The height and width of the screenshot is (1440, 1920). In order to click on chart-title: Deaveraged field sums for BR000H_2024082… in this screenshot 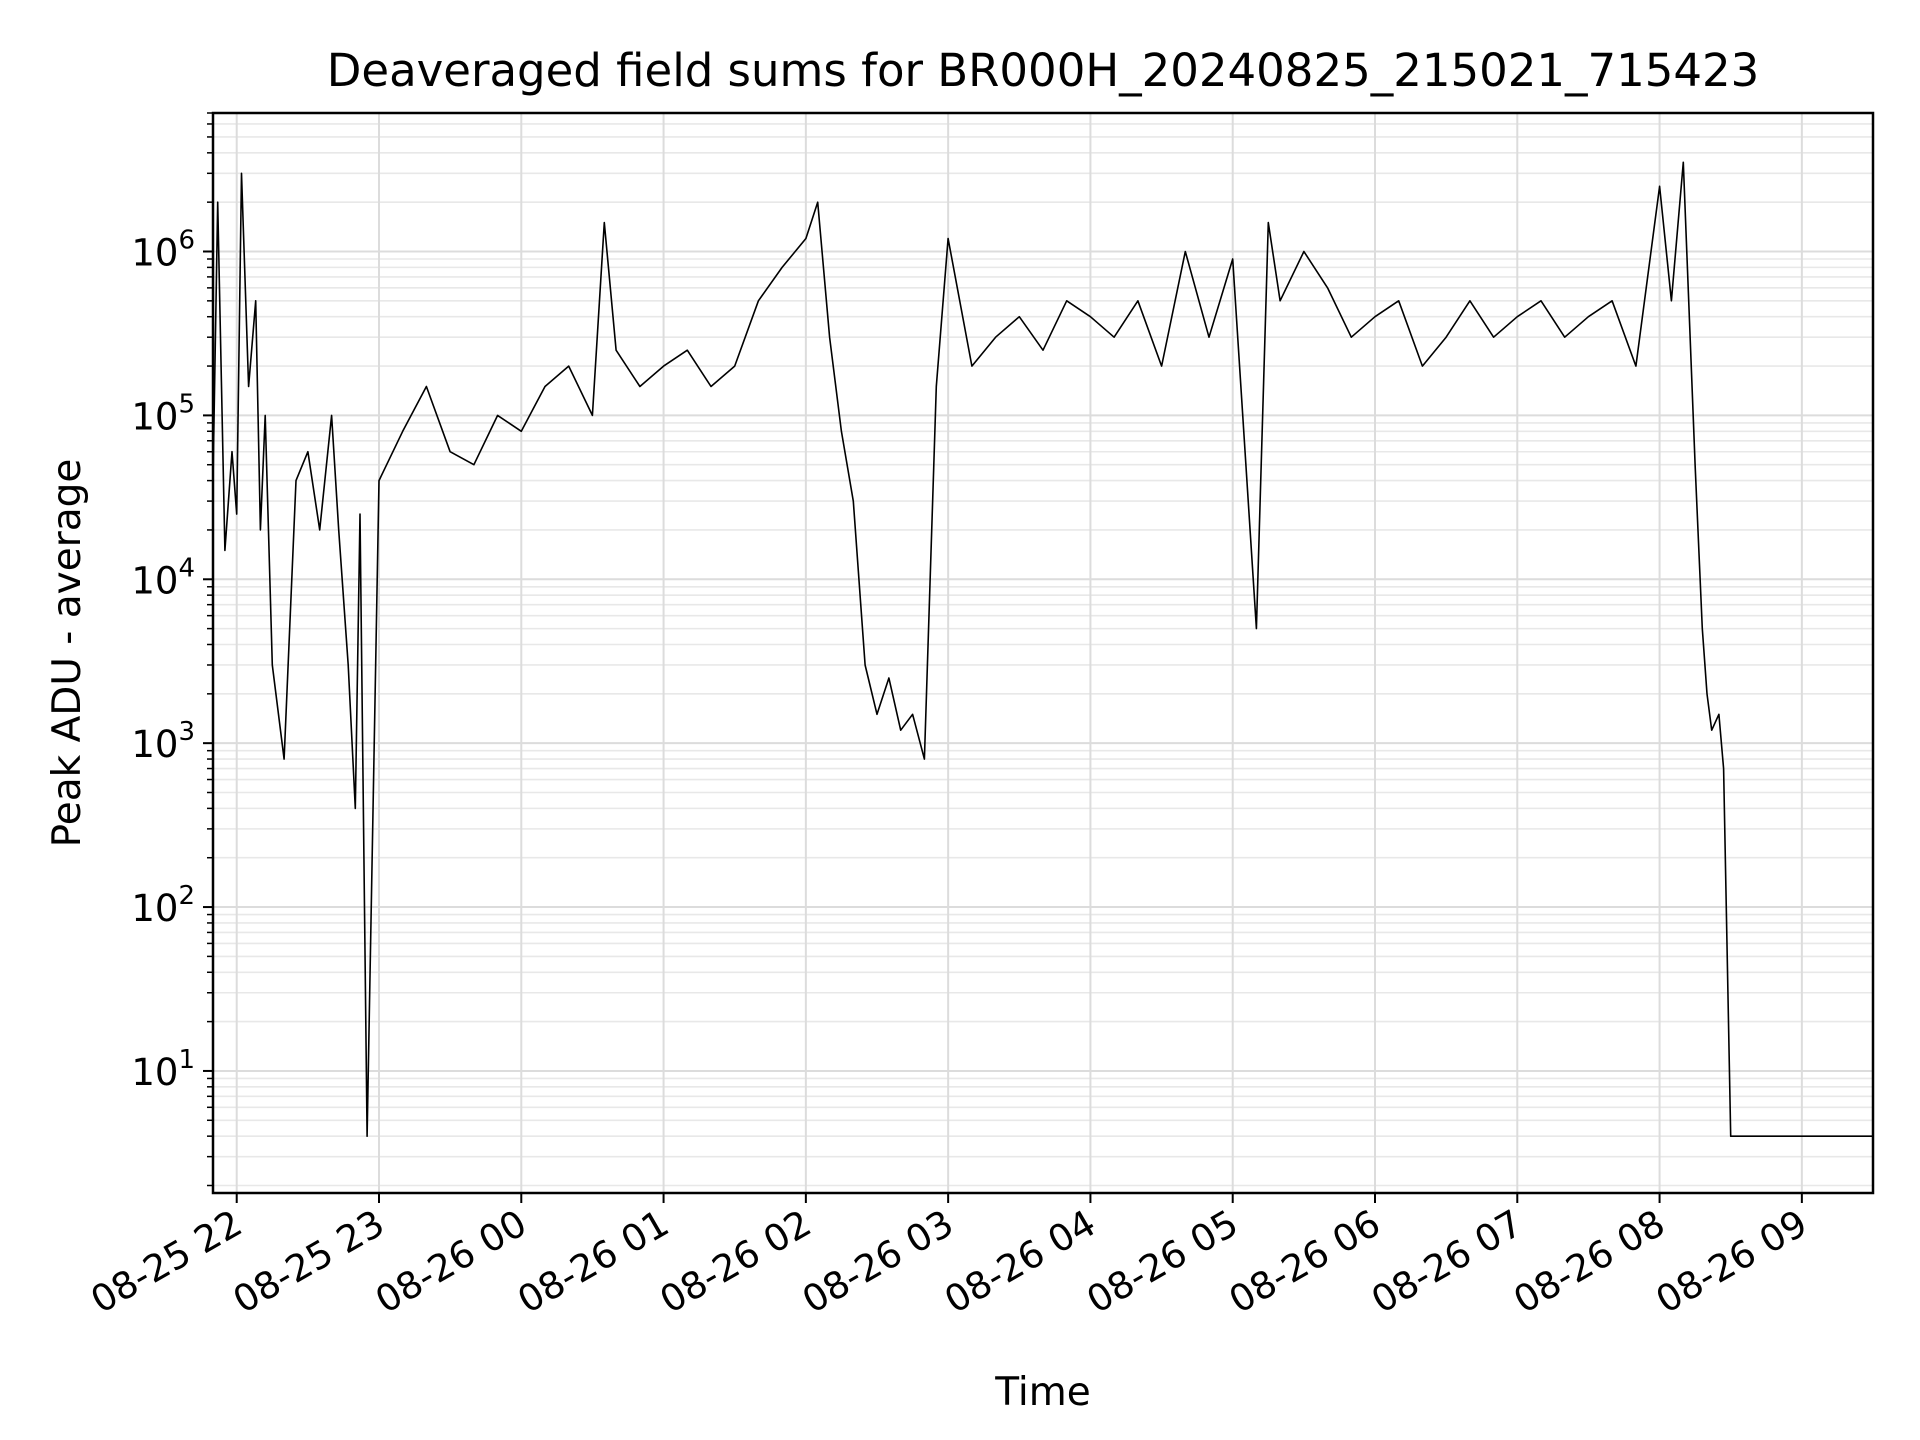, I will do `click(1043, 70)`.